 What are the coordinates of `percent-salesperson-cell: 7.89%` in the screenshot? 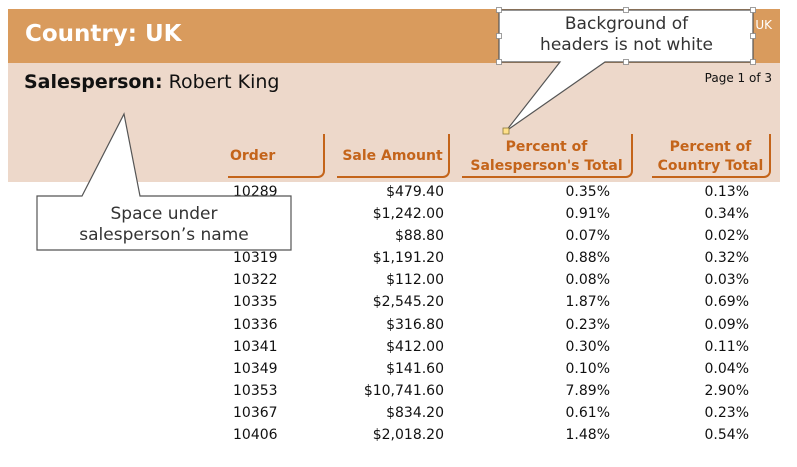 It's located at (587, 390).